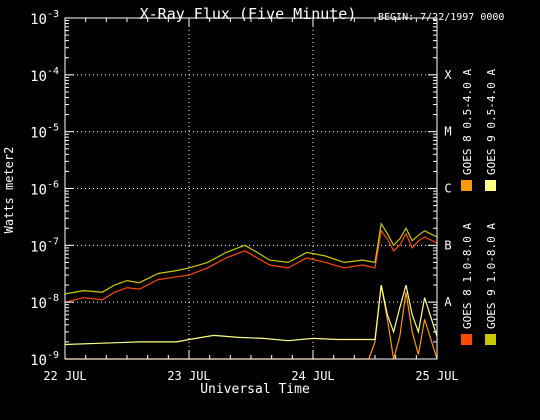  I want to click on y-tick-label: 10⁻⁷, so click(44, 245).